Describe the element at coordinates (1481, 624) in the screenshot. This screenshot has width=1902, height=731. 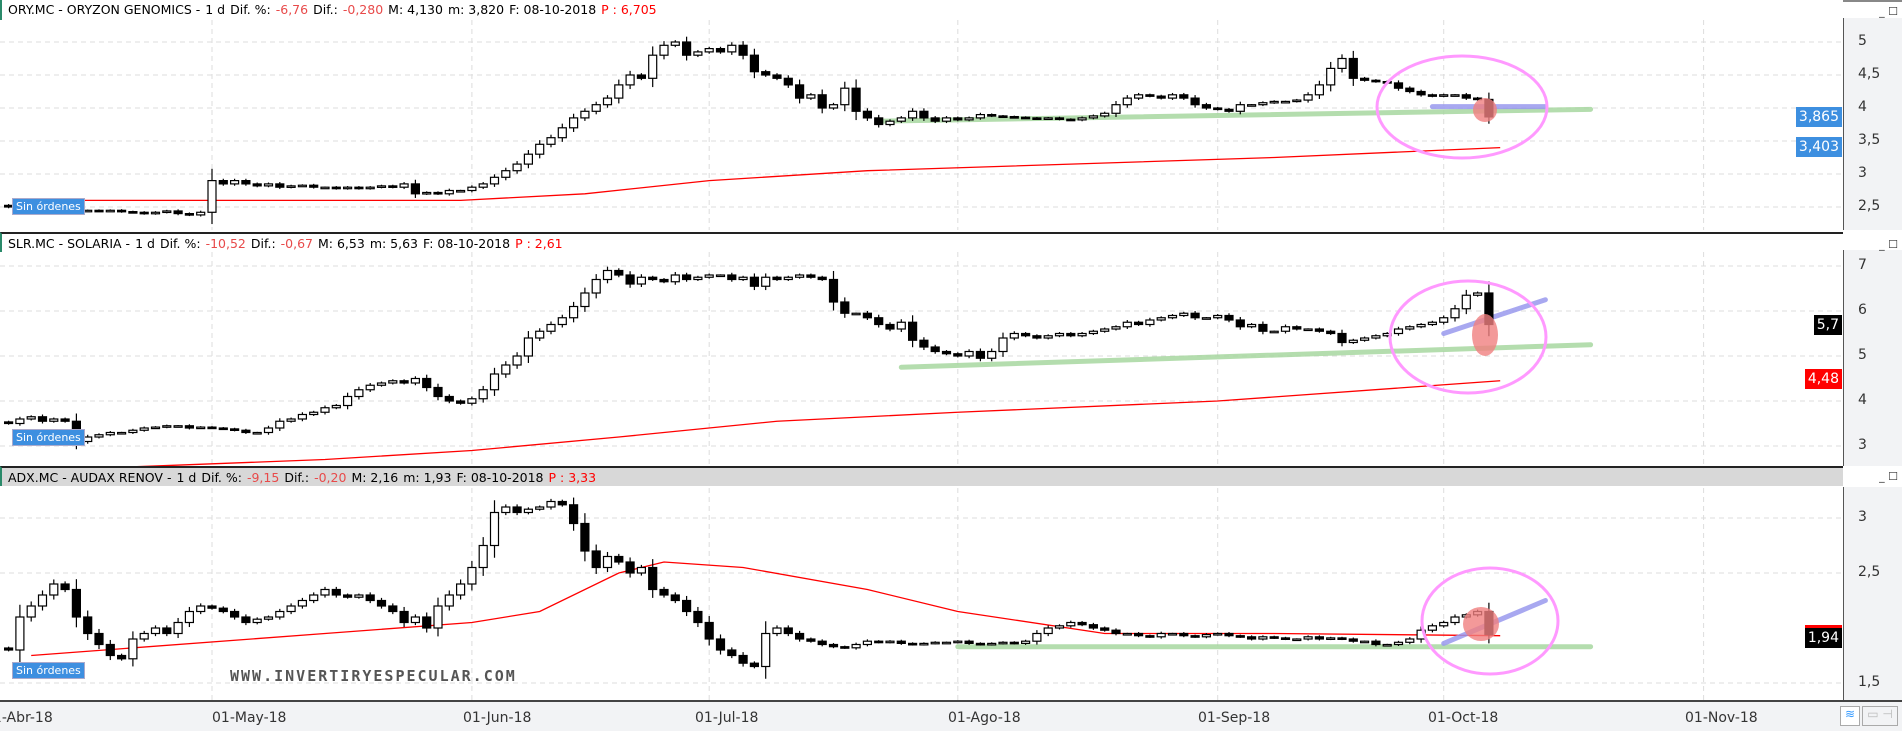
I see `highlight-blob` at that location.